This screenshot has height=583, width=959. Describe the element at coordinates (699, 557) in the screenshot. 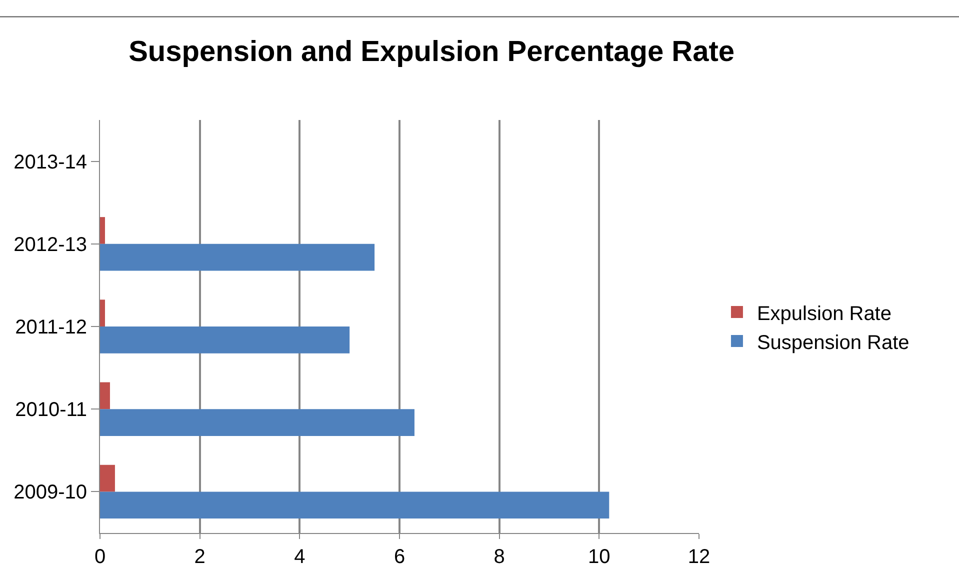

I see `x-tick-label: 12` at that location.